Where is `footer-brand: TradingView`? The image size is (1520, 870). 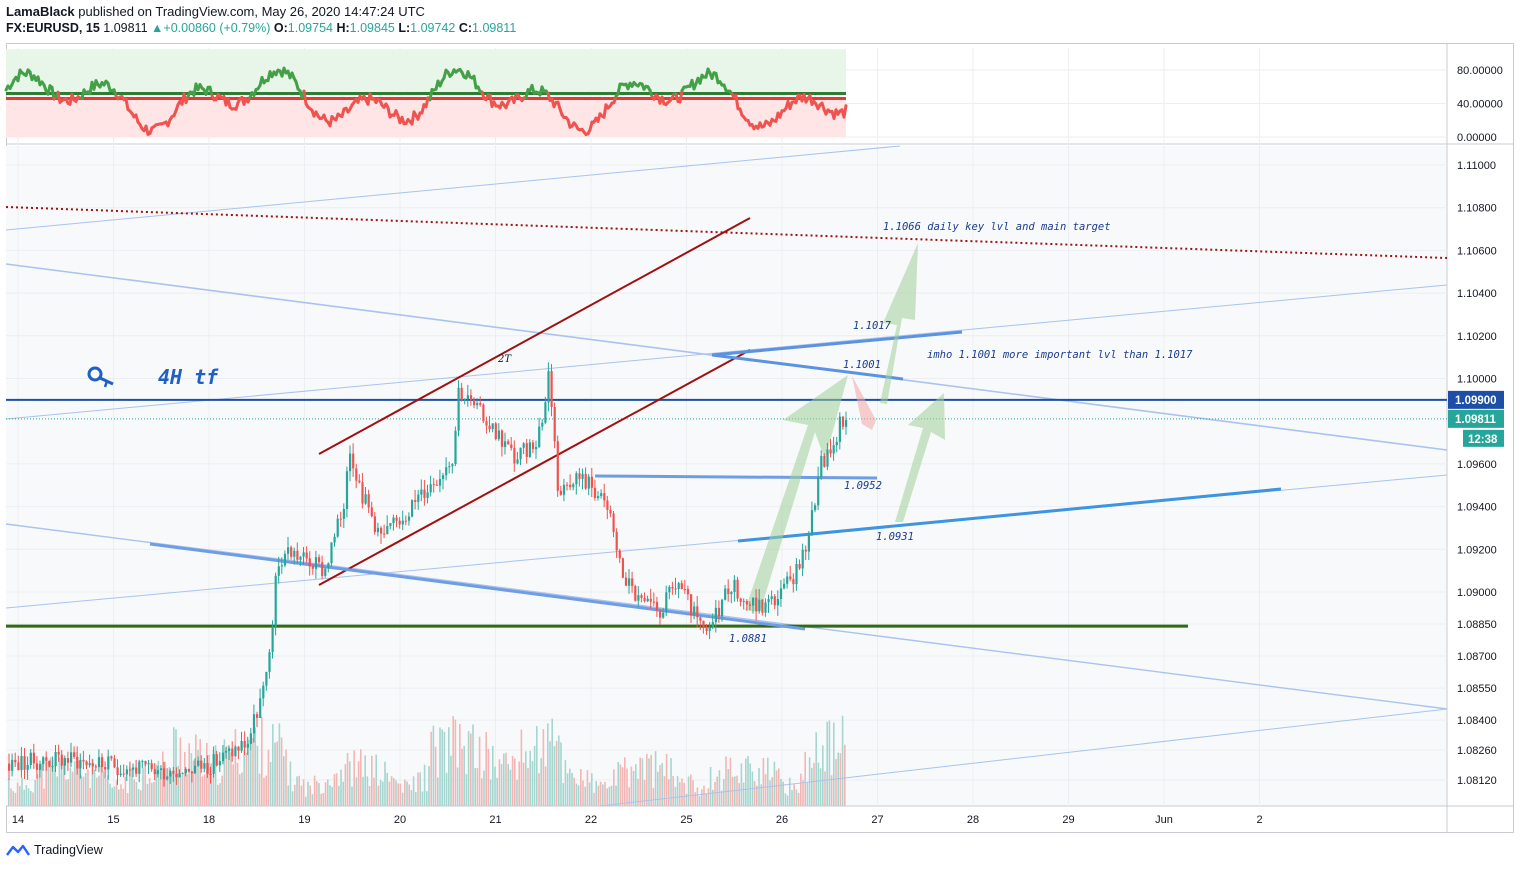 footer-brand: TradingView is located at coordinates (54, 850).